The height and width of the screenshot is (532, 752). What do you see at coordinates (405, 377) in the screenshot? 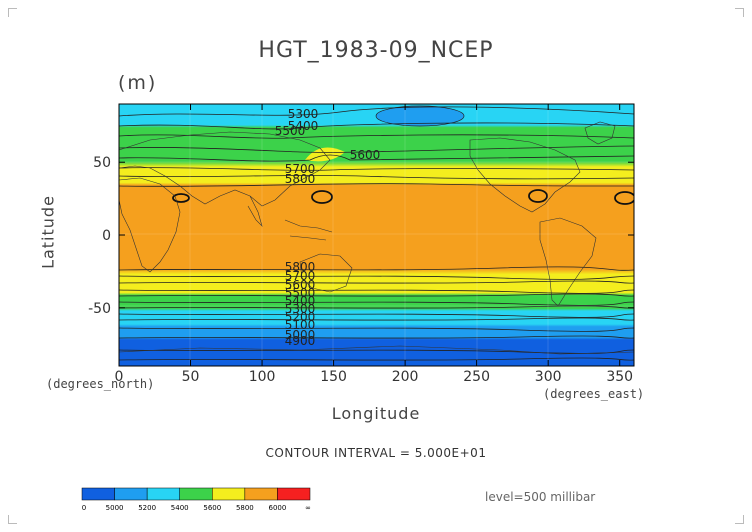
I see `x-tick-label: 200` at bounding box center [405, 377].